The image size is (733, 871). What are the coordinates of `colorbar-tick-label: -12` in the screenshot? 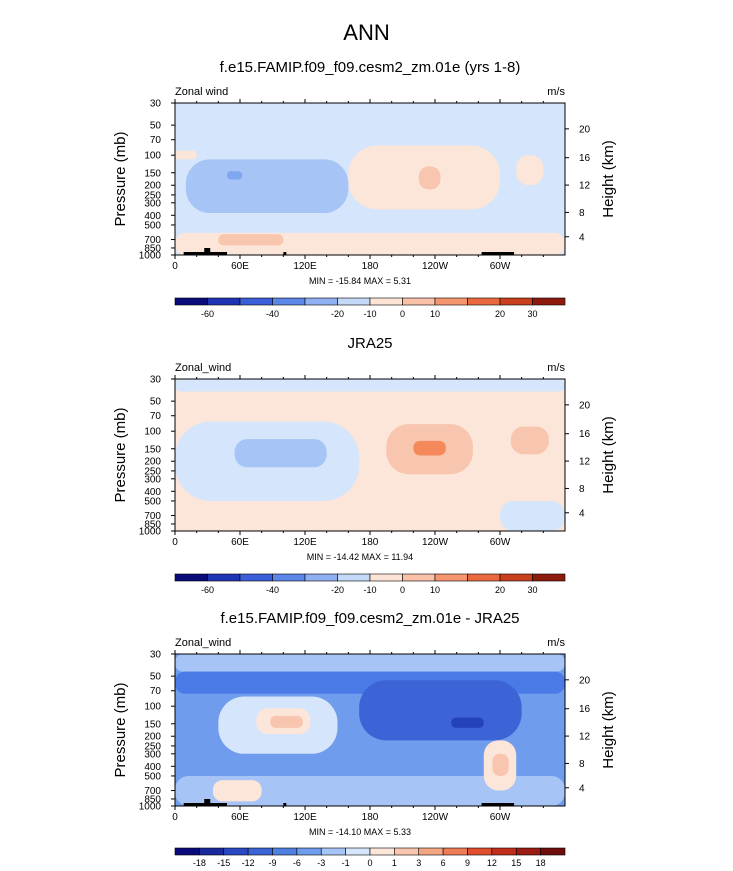 It's located at (248, 863).